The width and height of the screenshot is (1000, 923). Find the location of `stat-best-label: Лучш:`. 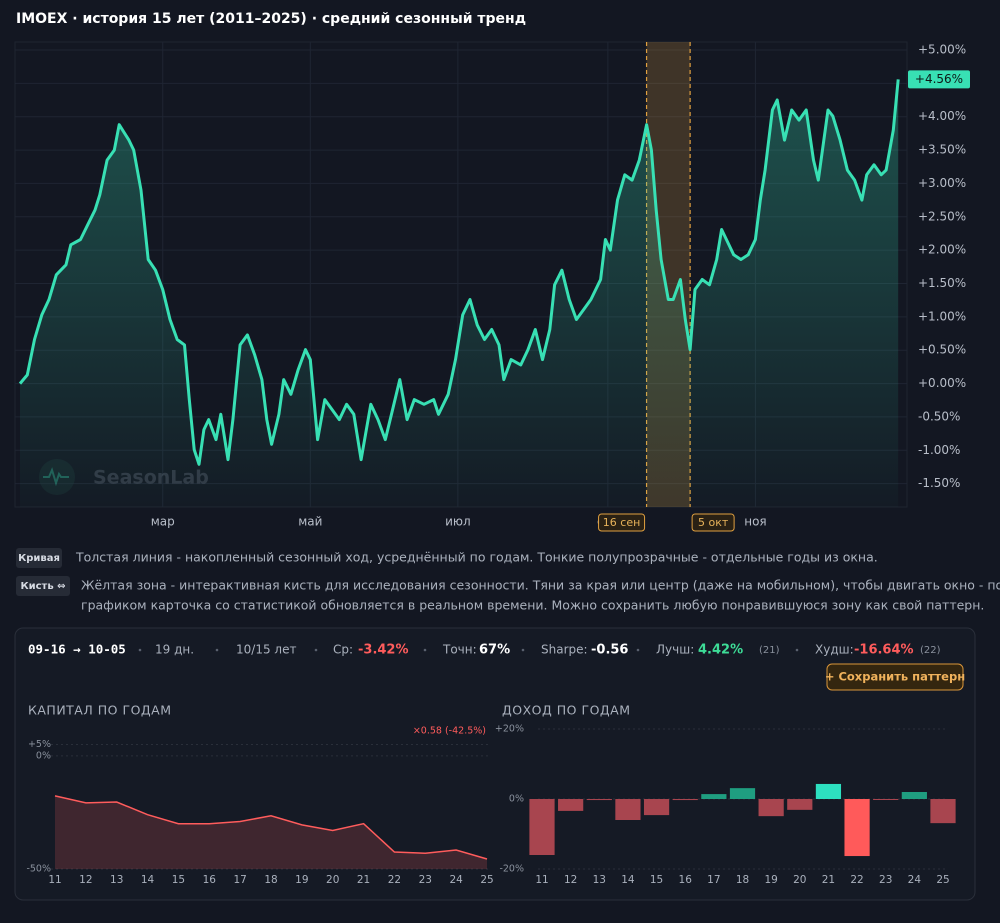

stat-best-label: Лучш: is located at coordinates (675, 650).